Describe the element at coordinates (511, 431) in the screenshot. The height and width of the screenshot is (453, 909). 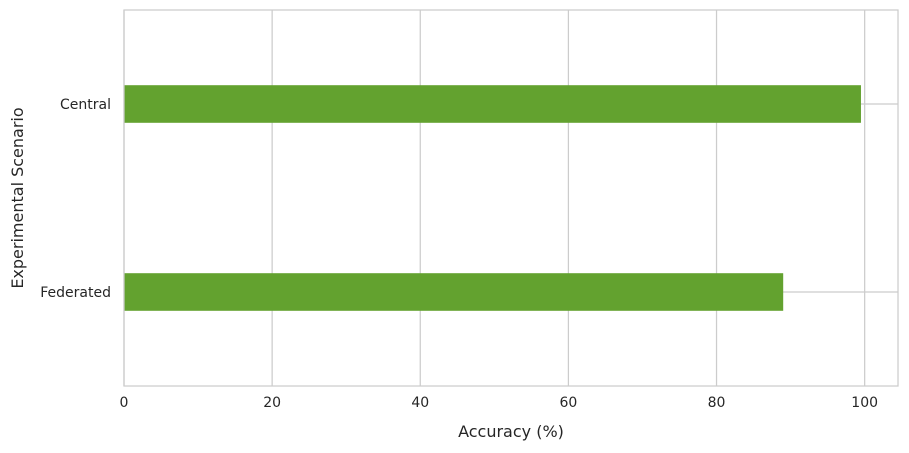
I see `x-axis-title: Accuracy (%)` at that location.